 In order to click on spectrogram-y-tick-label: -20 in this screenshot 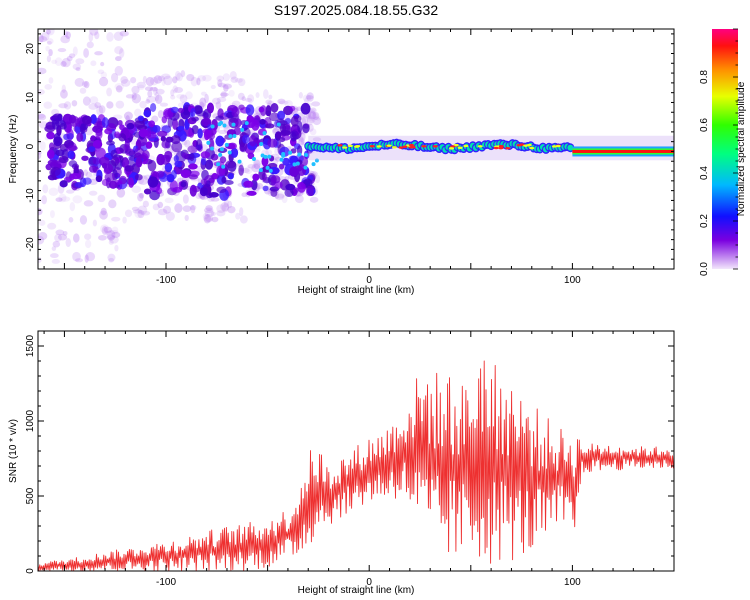, I will do `click(30, 244)`.